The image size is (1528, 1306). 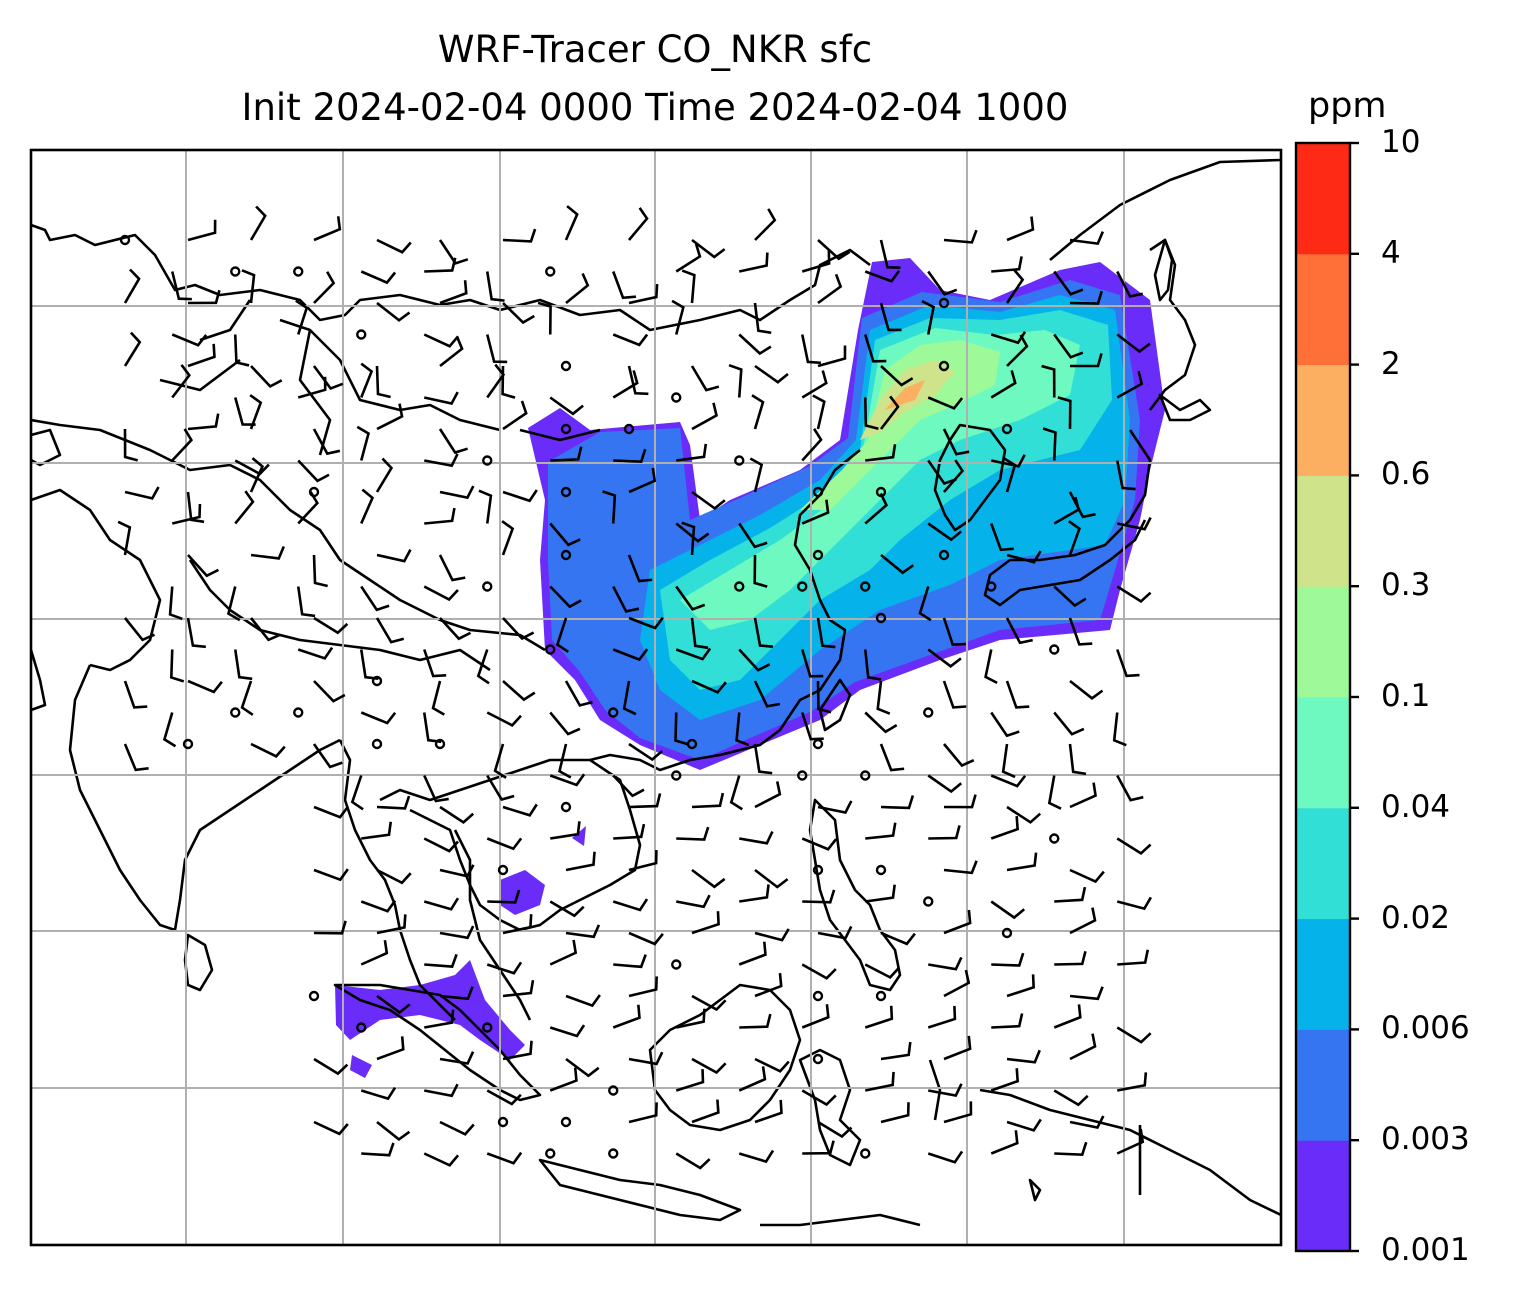 What do you see at coordinates (1326, 697) in the screenshot?
I see `colorbar` at bounding box center [1326, 697].